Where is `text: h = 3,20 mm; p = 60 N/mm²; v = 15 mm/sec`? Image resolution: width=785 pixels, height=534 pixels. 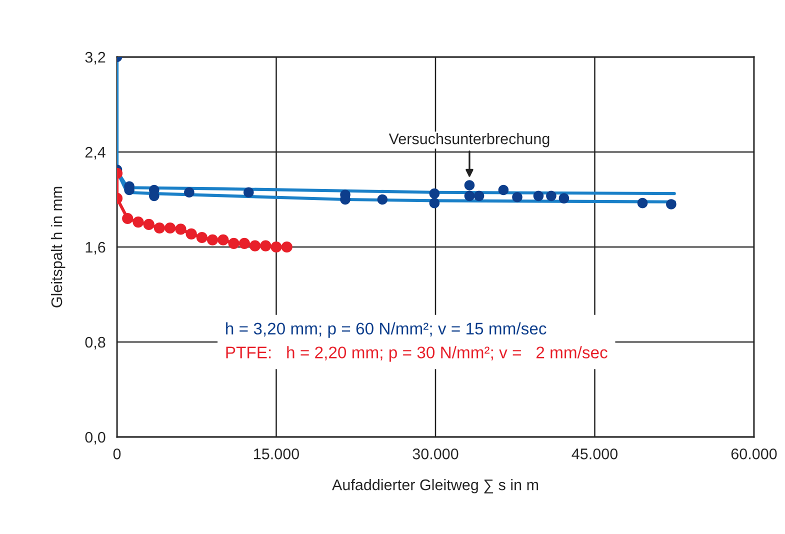
text: h = 3,20 mm; p = 60 N/mm²; v = 15 mm/sec is located at coordinates (386, 330).